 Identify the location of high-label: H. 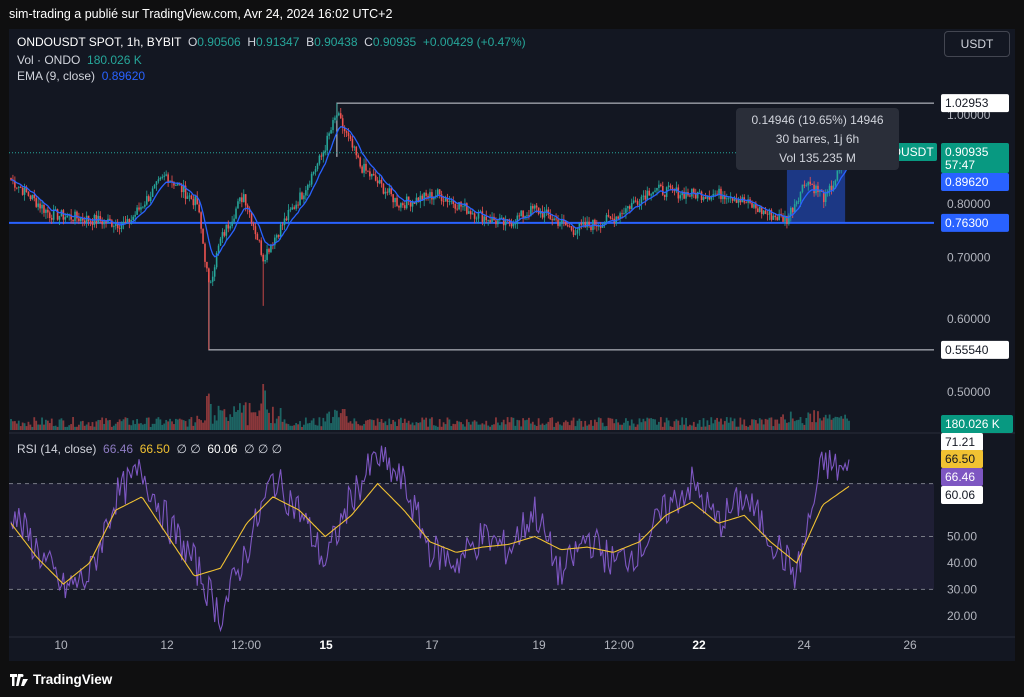
(252, 42).